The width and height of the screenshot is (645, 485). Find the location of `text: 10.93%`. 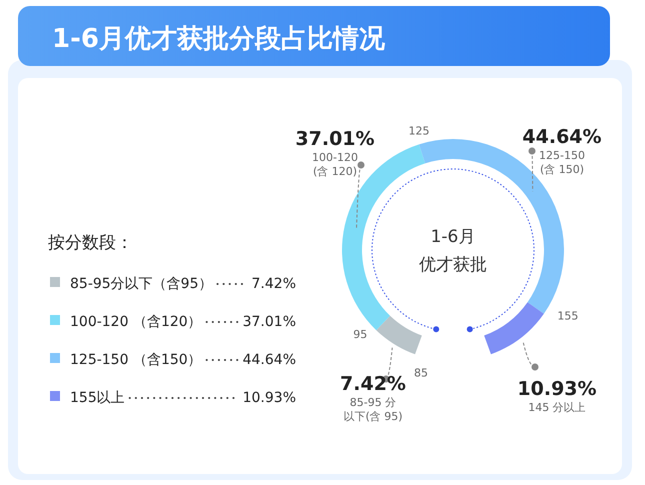

text: 10.93% is located at coordinates (269, 398).